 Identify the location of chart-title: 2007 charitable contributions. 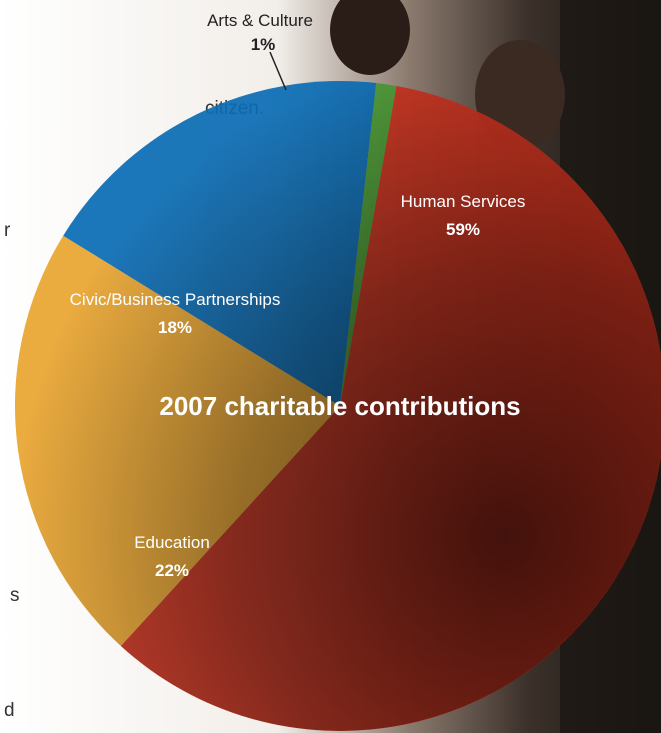
(339, 406).